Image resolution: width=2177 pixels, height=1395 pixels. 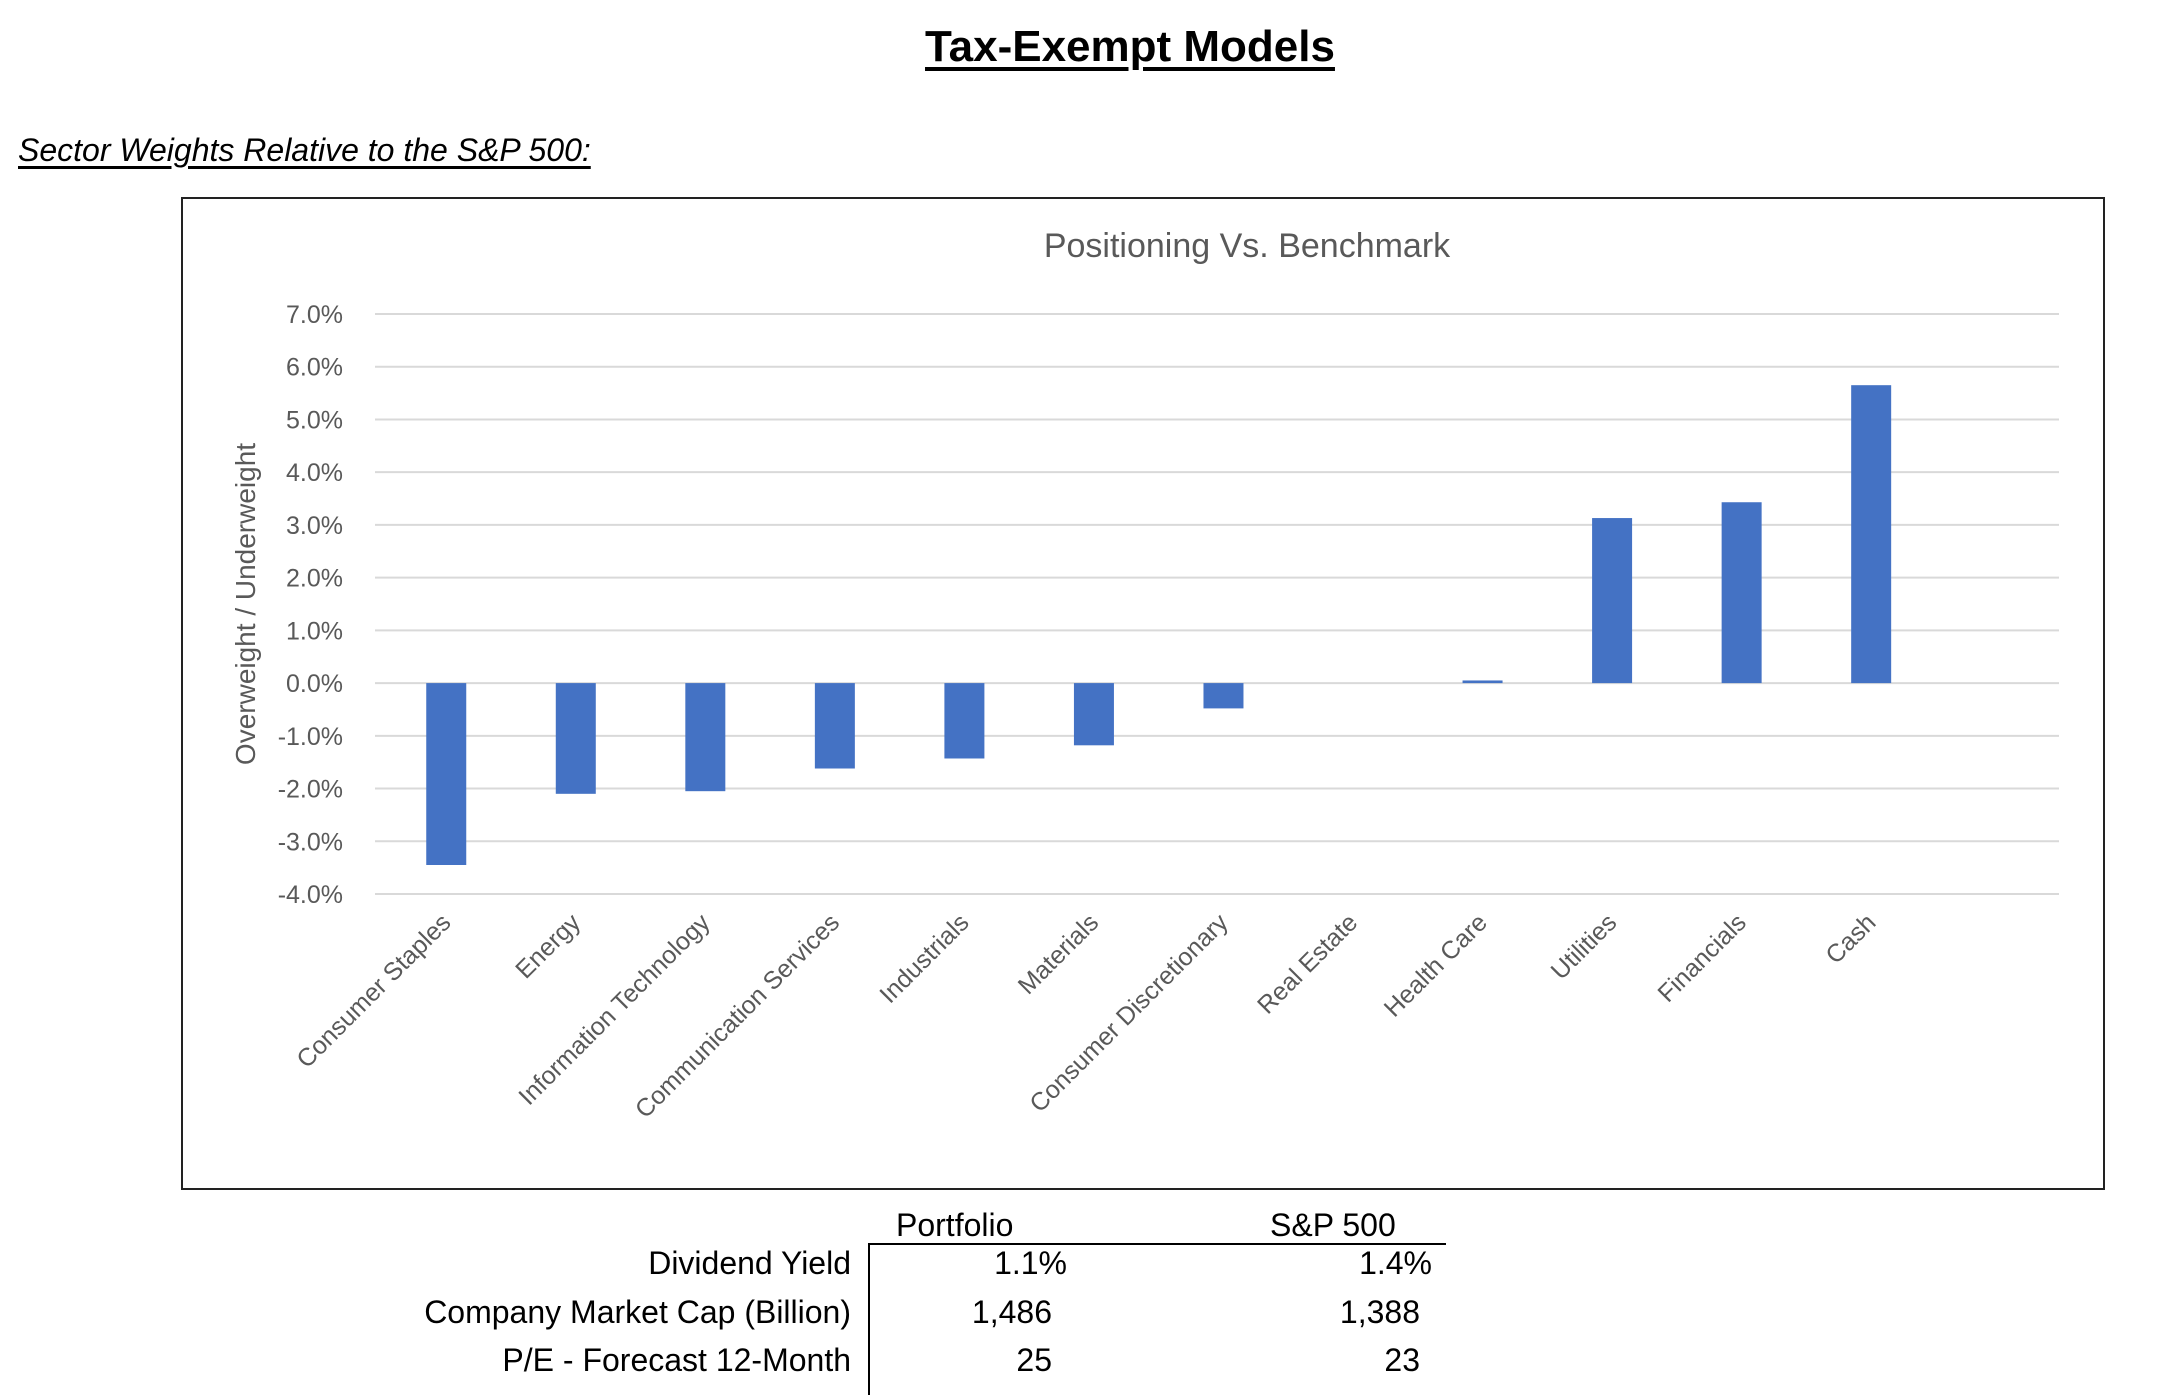 I want to click on x-tick-label: Utilities, so click(x=1584, y=946).